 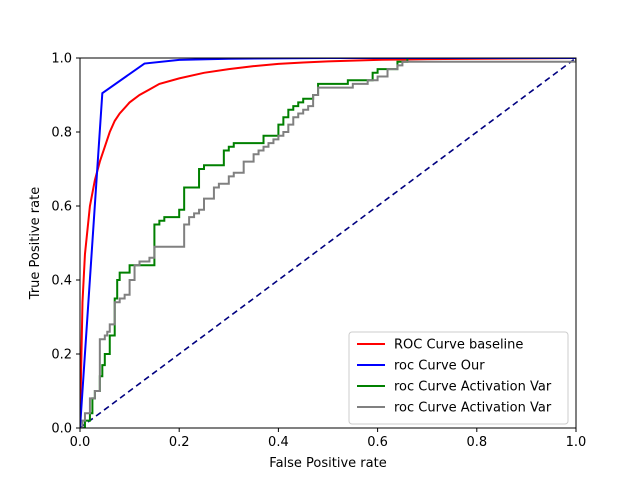 What do you see at coordinates (179, 442) in the screenshot?
I see `x-tick-label: 0.2` at bounding box center [179, 442].